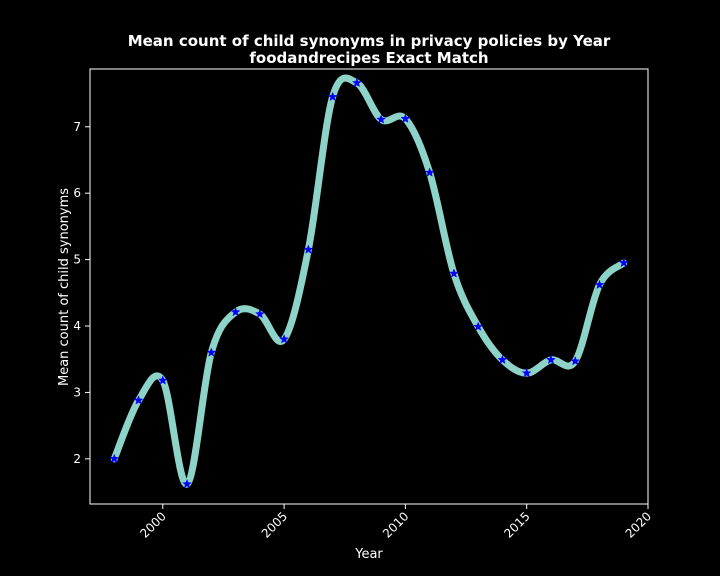 The image size is (720, 576). I want to click on chart-subtitle: foodandrecipes Exact Match, so click(368, 58).